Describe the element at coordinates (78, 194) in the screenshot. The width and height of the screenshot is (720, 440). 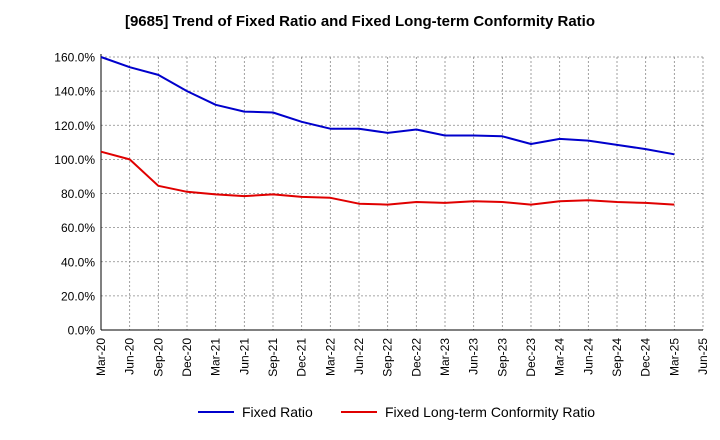
I see `y-tick-label: 80.0%` at that location.